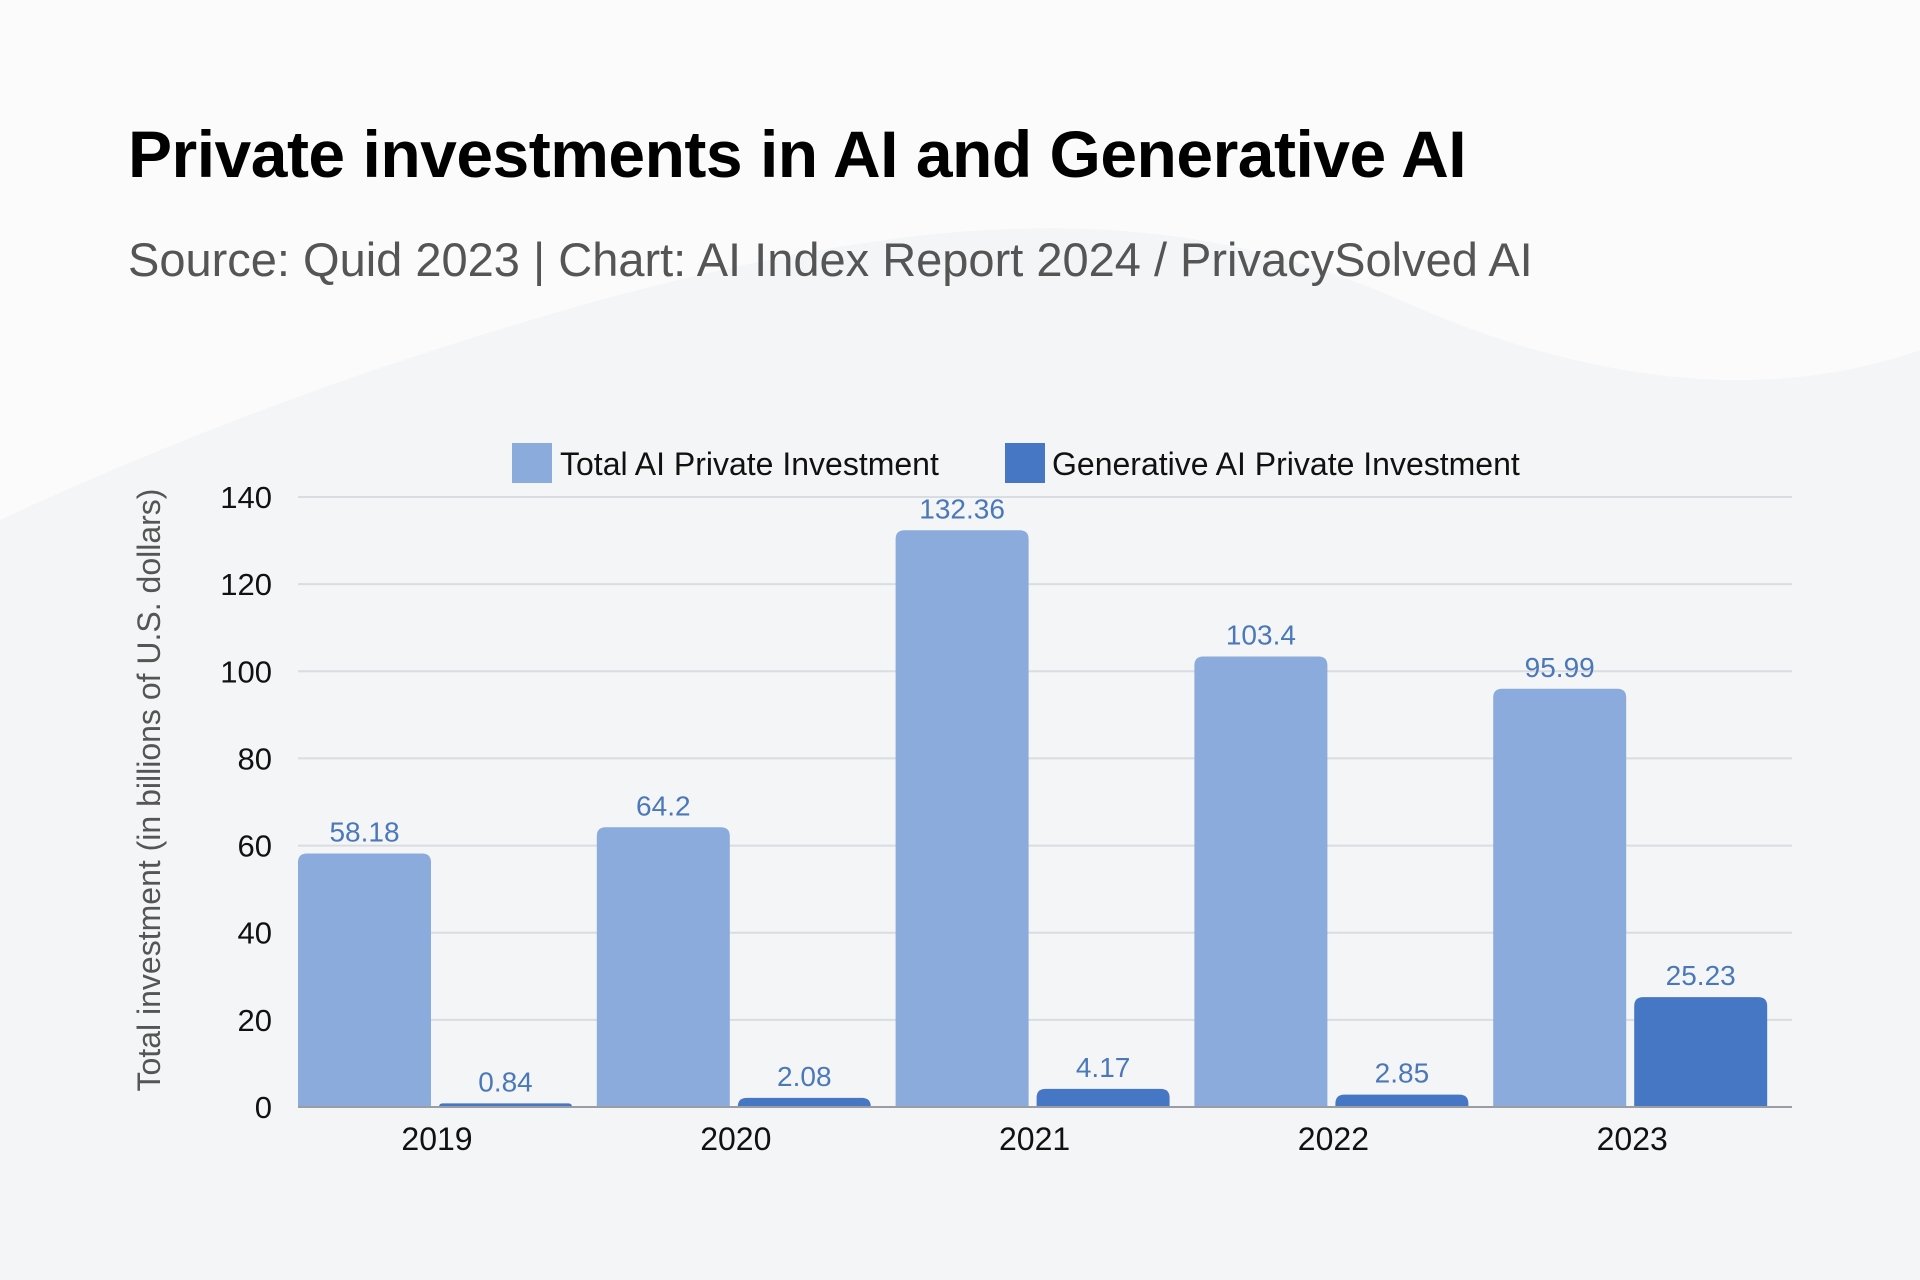  What do you see at coordinates (255, 846) in the screenshot?
I see `y-tick-label: 60` at bounding box center [255, 846].